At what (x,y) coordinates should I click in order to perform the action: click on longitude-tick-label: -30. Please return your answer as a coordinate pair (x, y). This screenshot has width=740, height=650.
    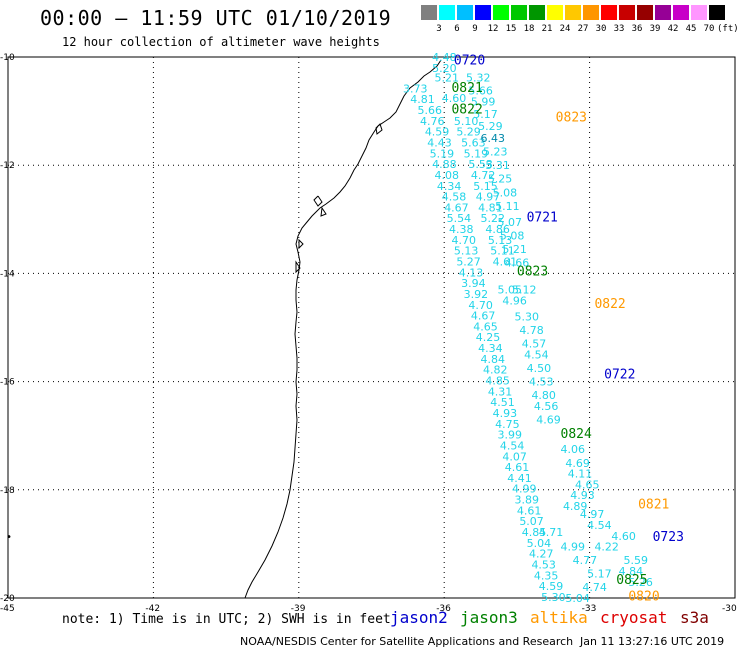
    Looking at the image, I should click on (729, 609).